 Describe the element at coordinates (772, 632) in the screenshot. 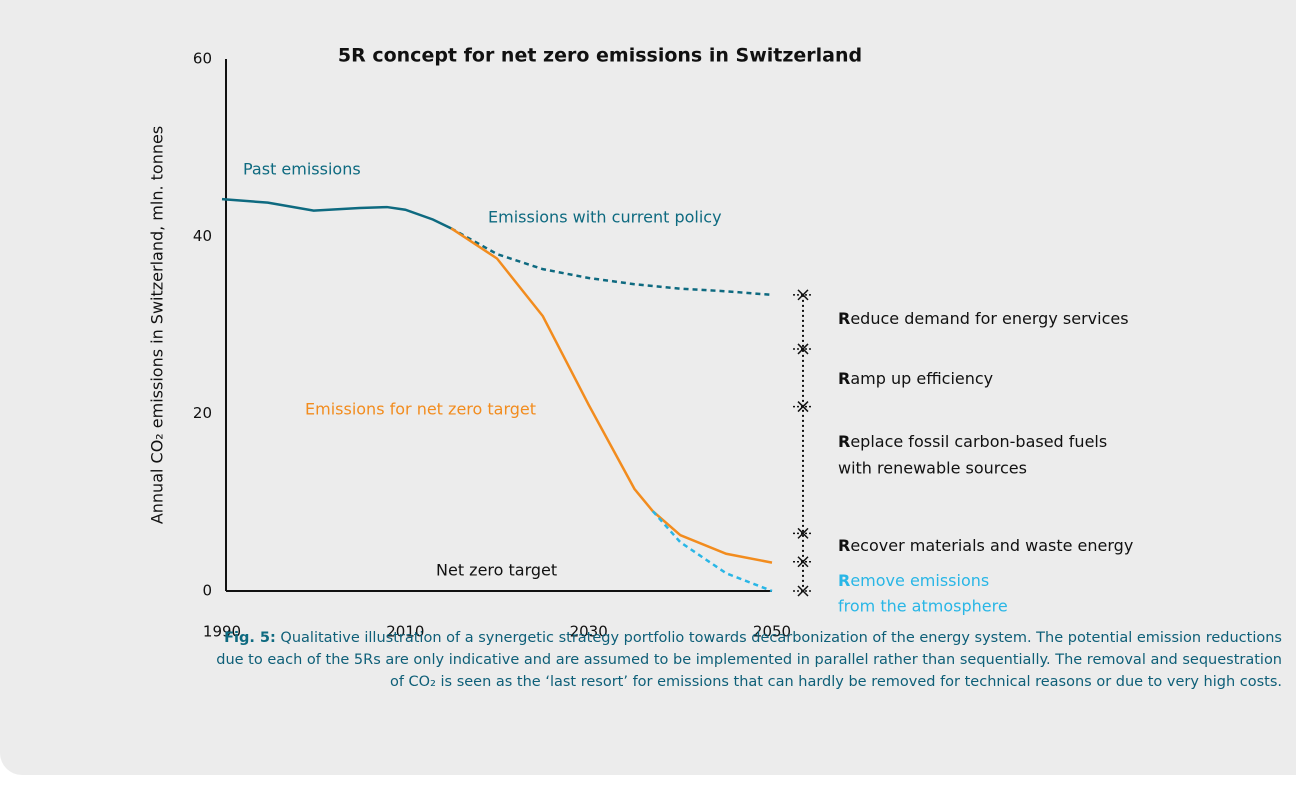

I see `x-tick-label: 2050` at that location.